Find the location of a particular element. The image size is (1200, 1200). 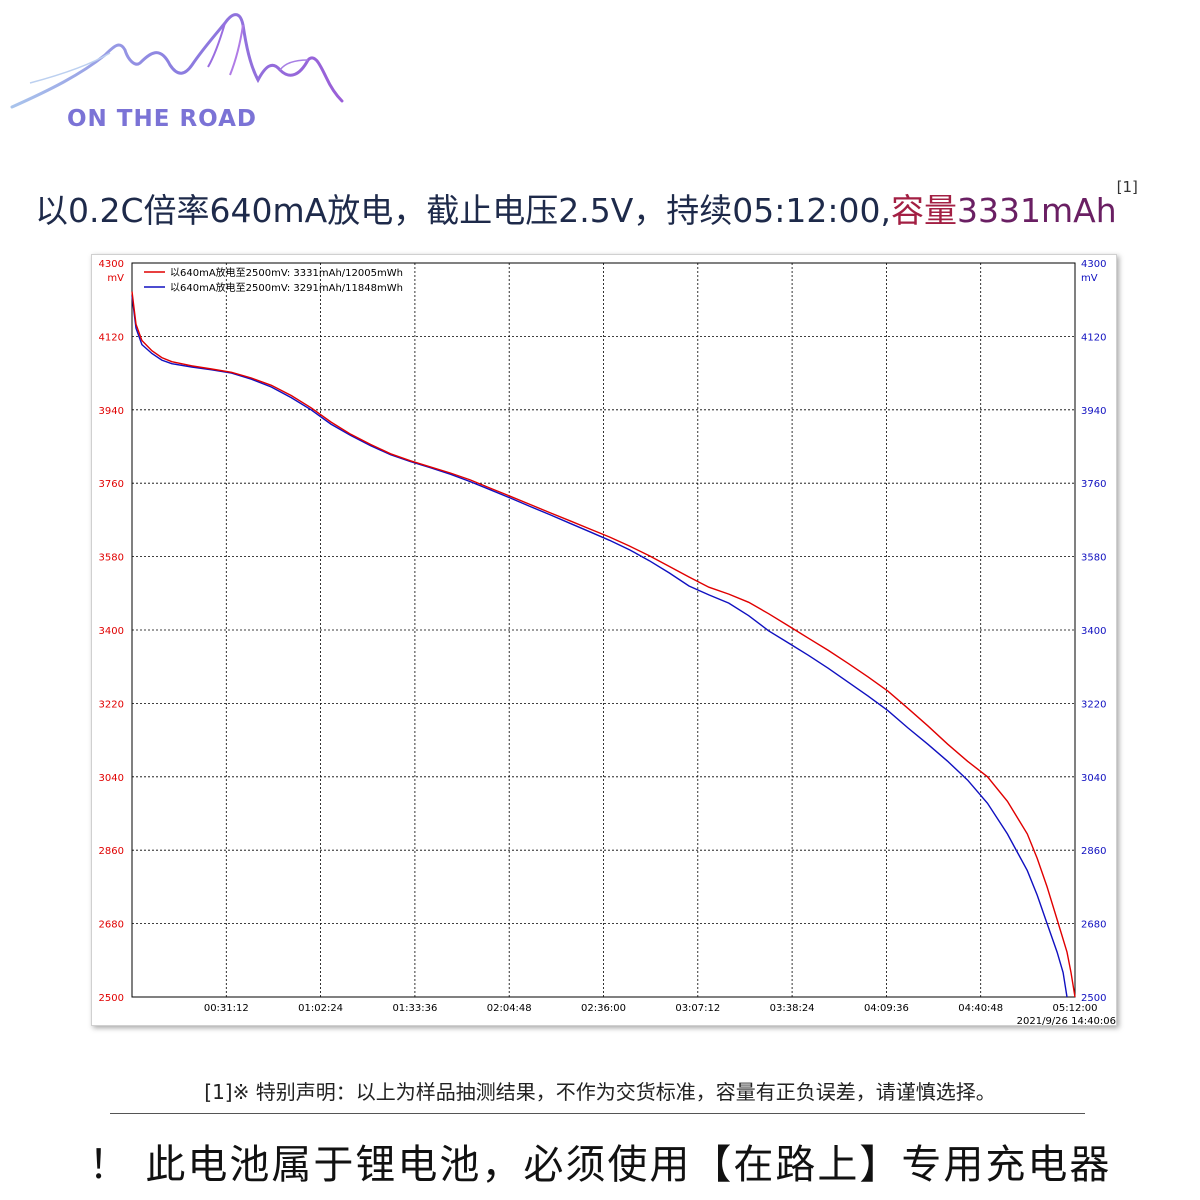

x-tick-label: 03:07:12 is located at coordinates (697, 1008).